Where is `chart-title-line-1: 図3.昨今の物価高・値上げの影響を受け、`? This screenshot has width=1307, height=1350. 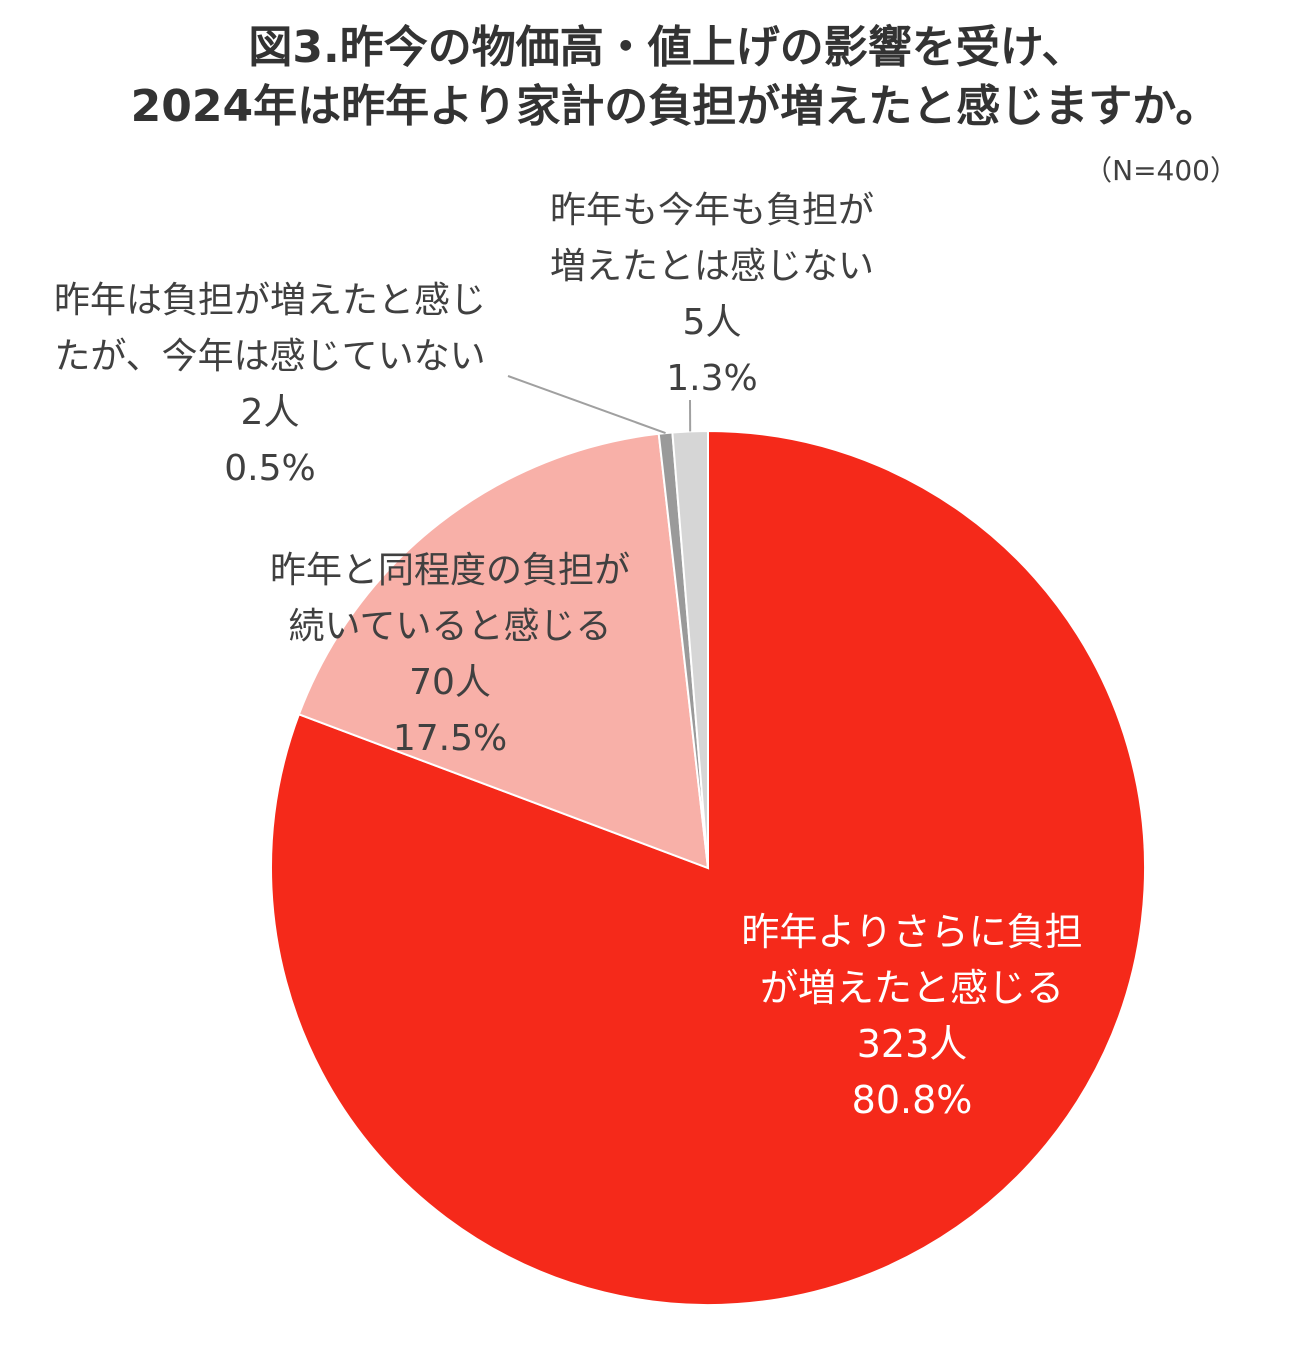 chart-title-line-1: 図3.昨今の物価高・値上げの影響を受け、 is located at coordinates (666, 47).